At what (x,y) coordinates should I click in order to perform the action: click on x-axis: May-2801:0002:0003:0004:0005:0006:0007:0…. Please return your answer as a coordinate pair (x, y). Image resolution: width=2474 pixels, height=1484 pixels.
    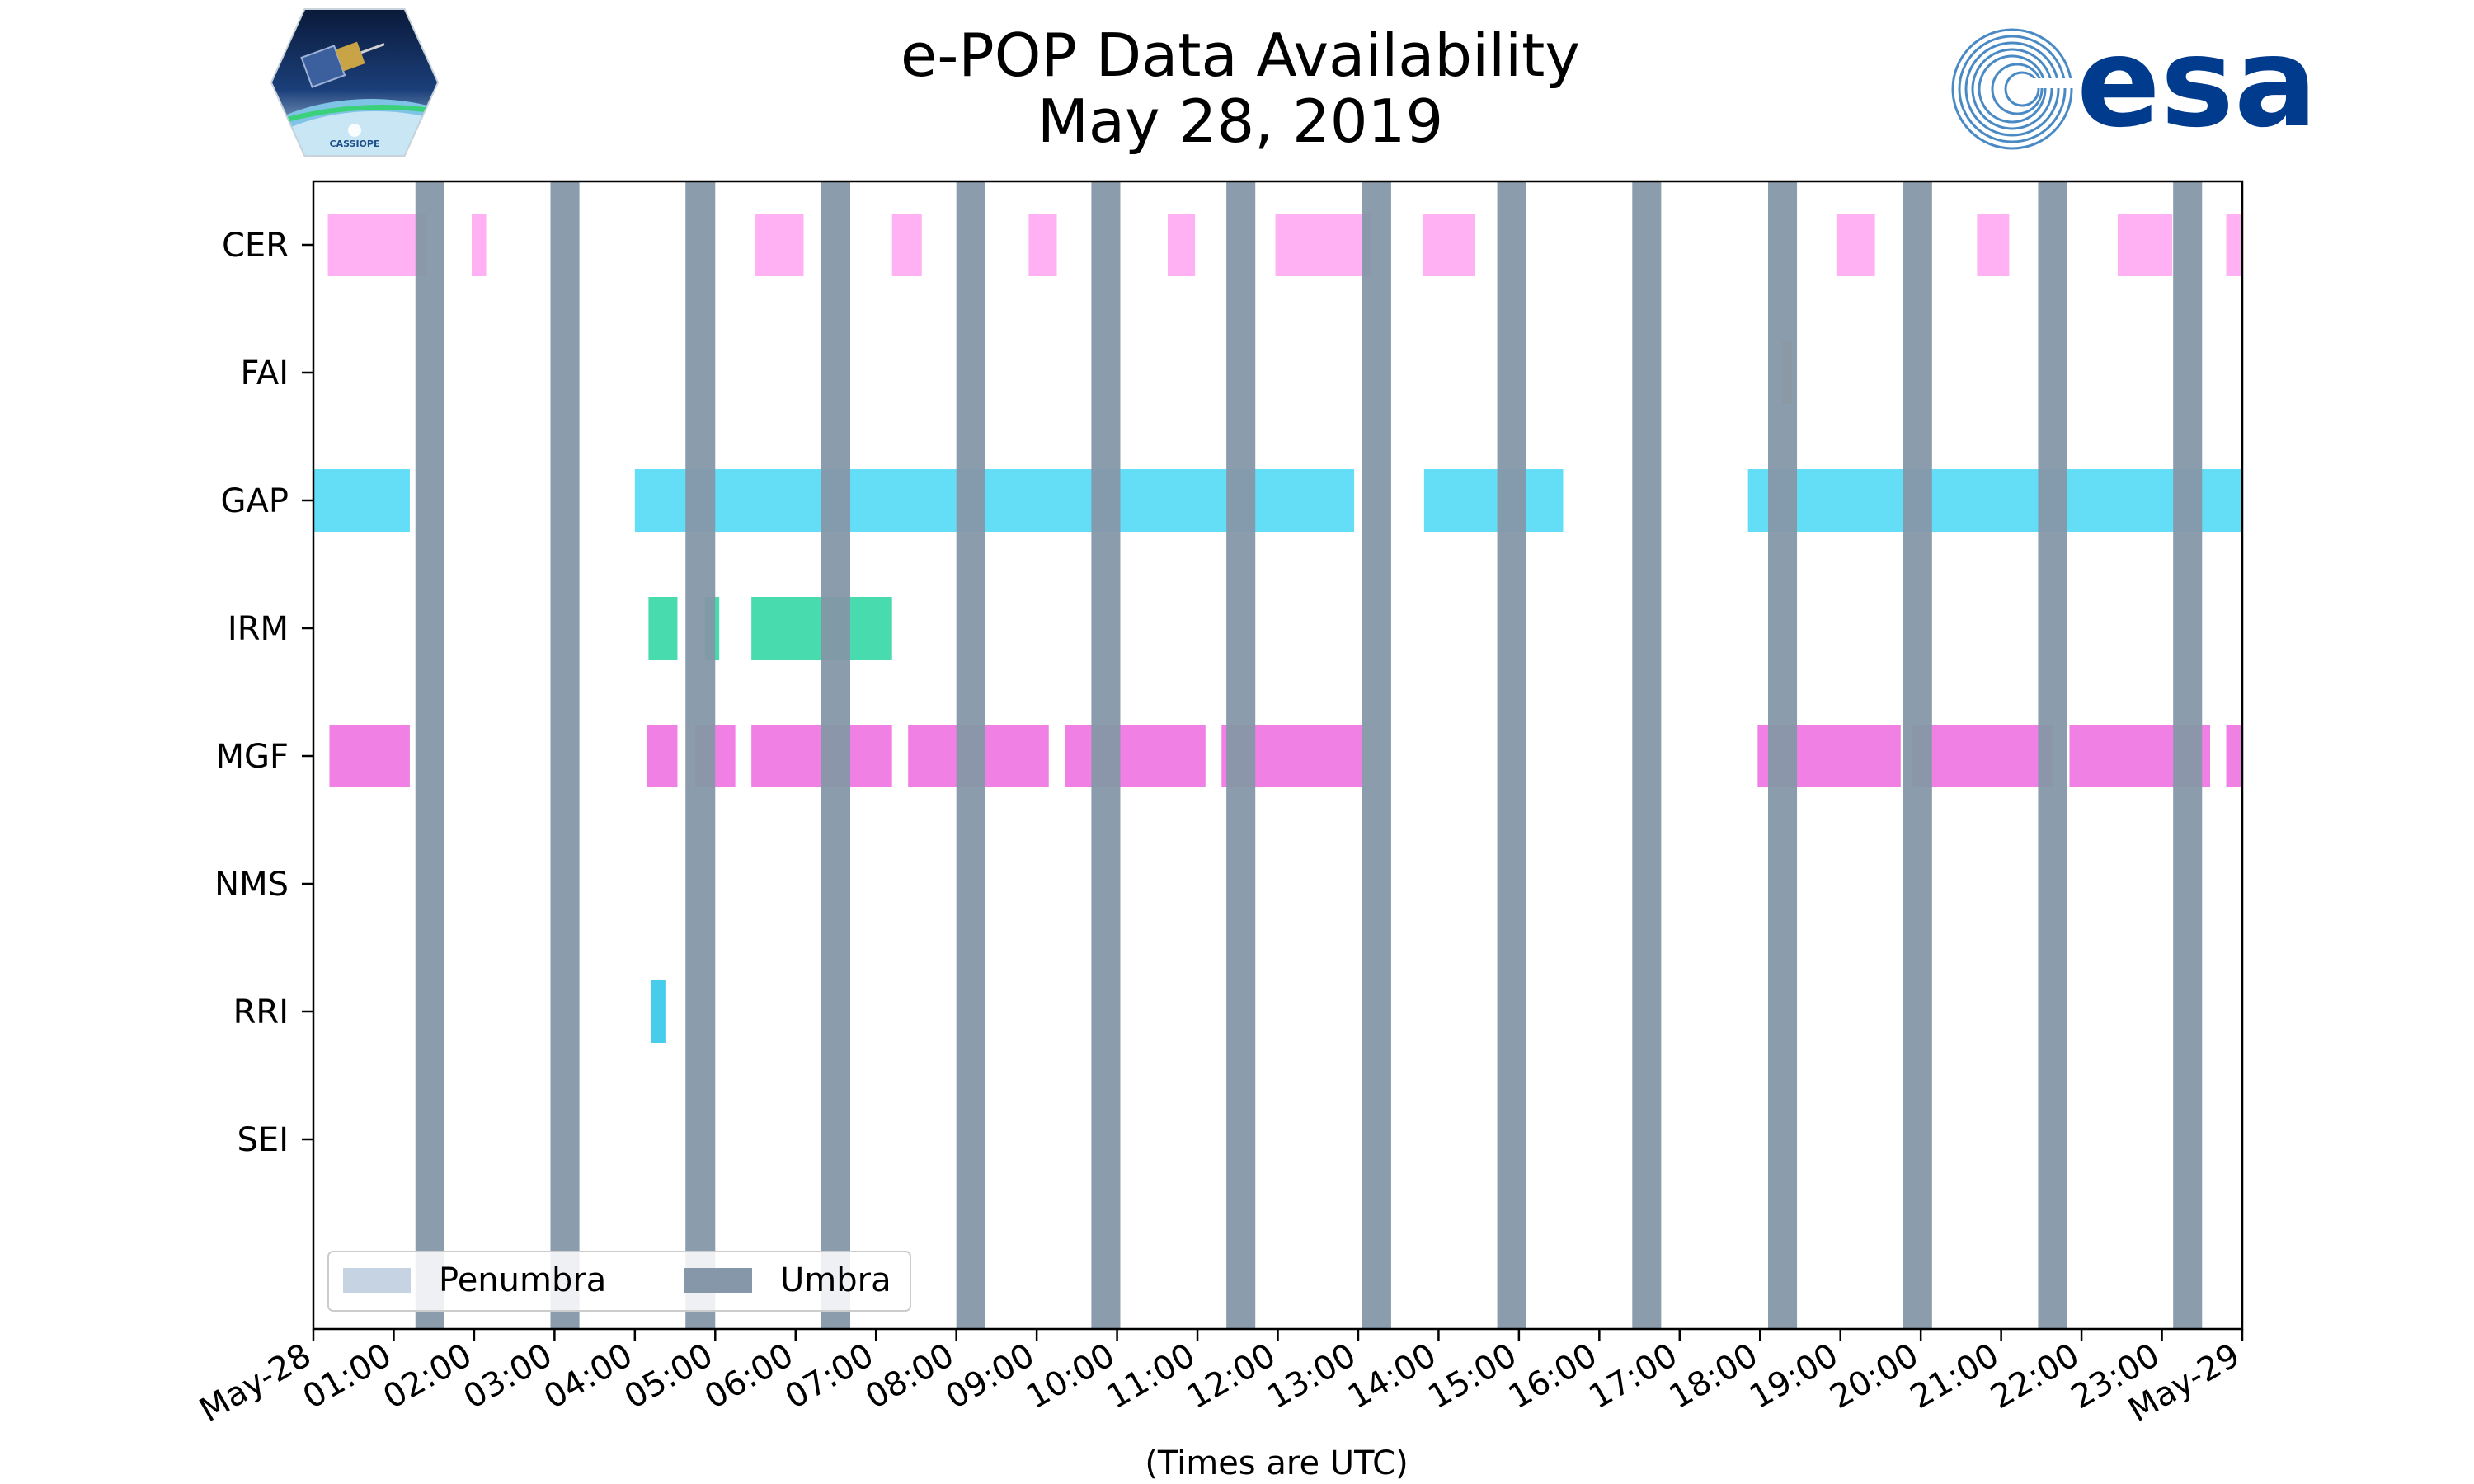
    Looking at the image, I should click on (1219, 1379).